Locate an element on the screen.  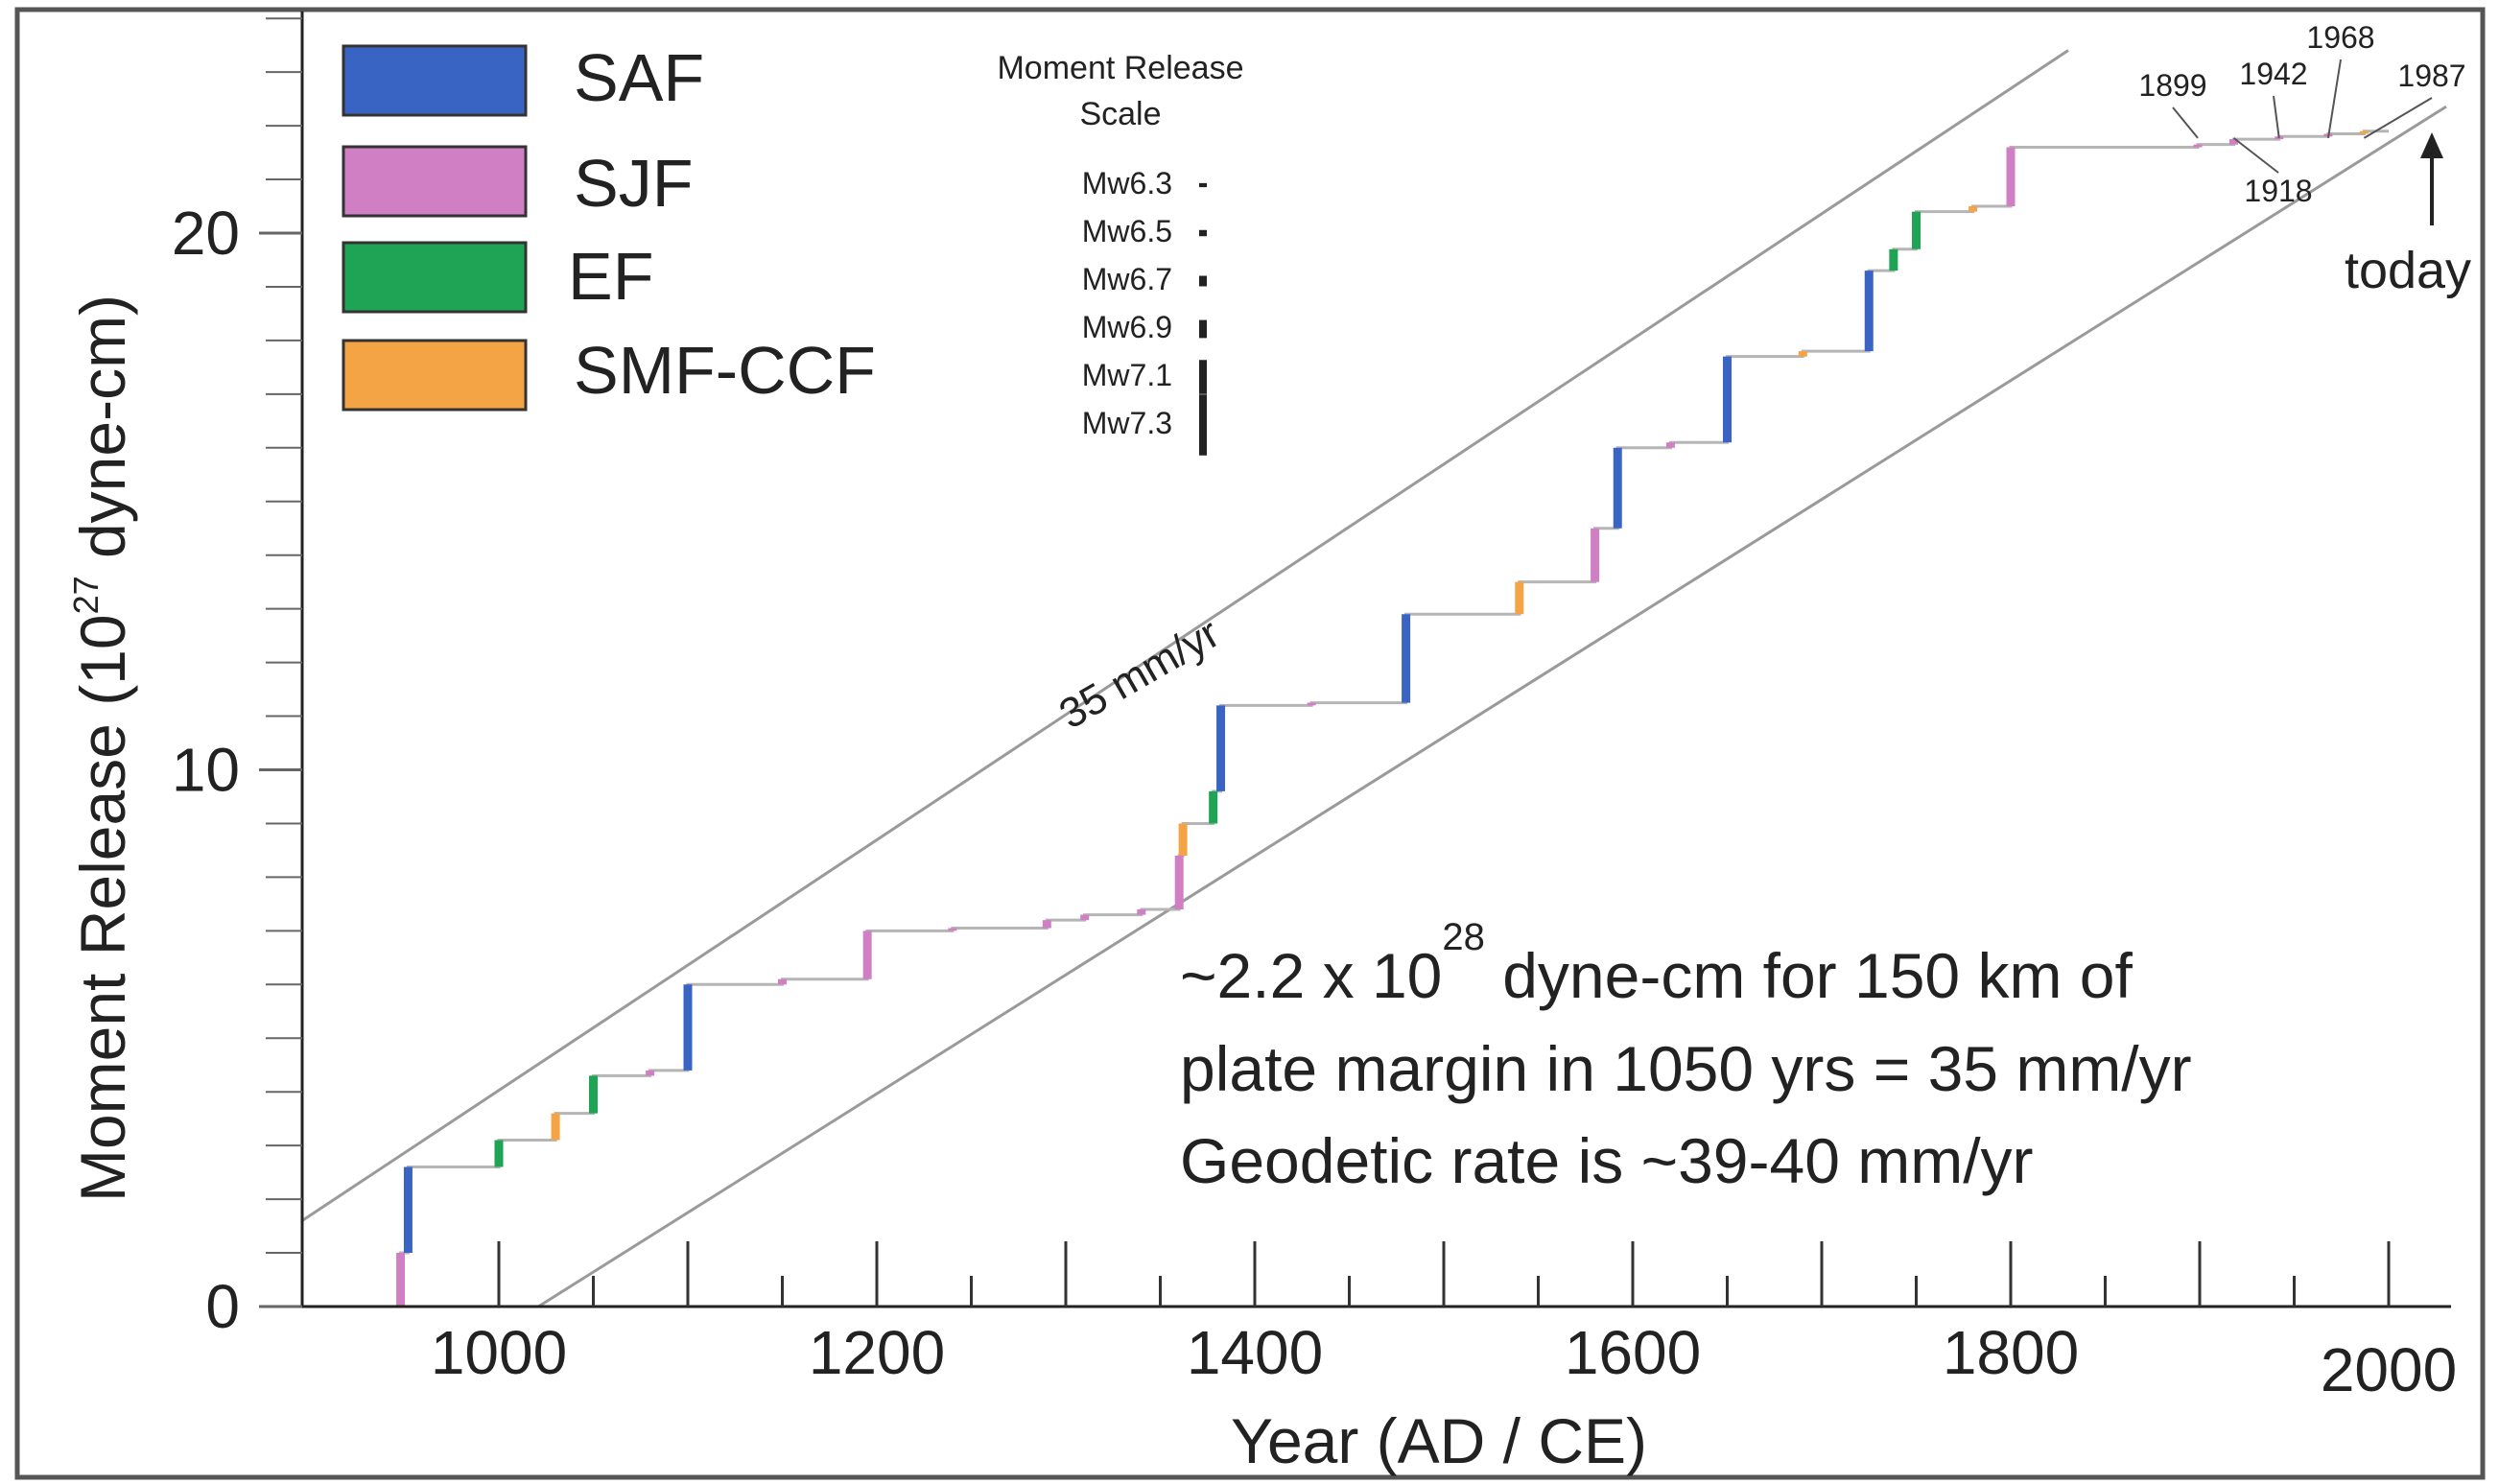
scale-item-label: Mw6.3 is located at coordinates (1127, 183).